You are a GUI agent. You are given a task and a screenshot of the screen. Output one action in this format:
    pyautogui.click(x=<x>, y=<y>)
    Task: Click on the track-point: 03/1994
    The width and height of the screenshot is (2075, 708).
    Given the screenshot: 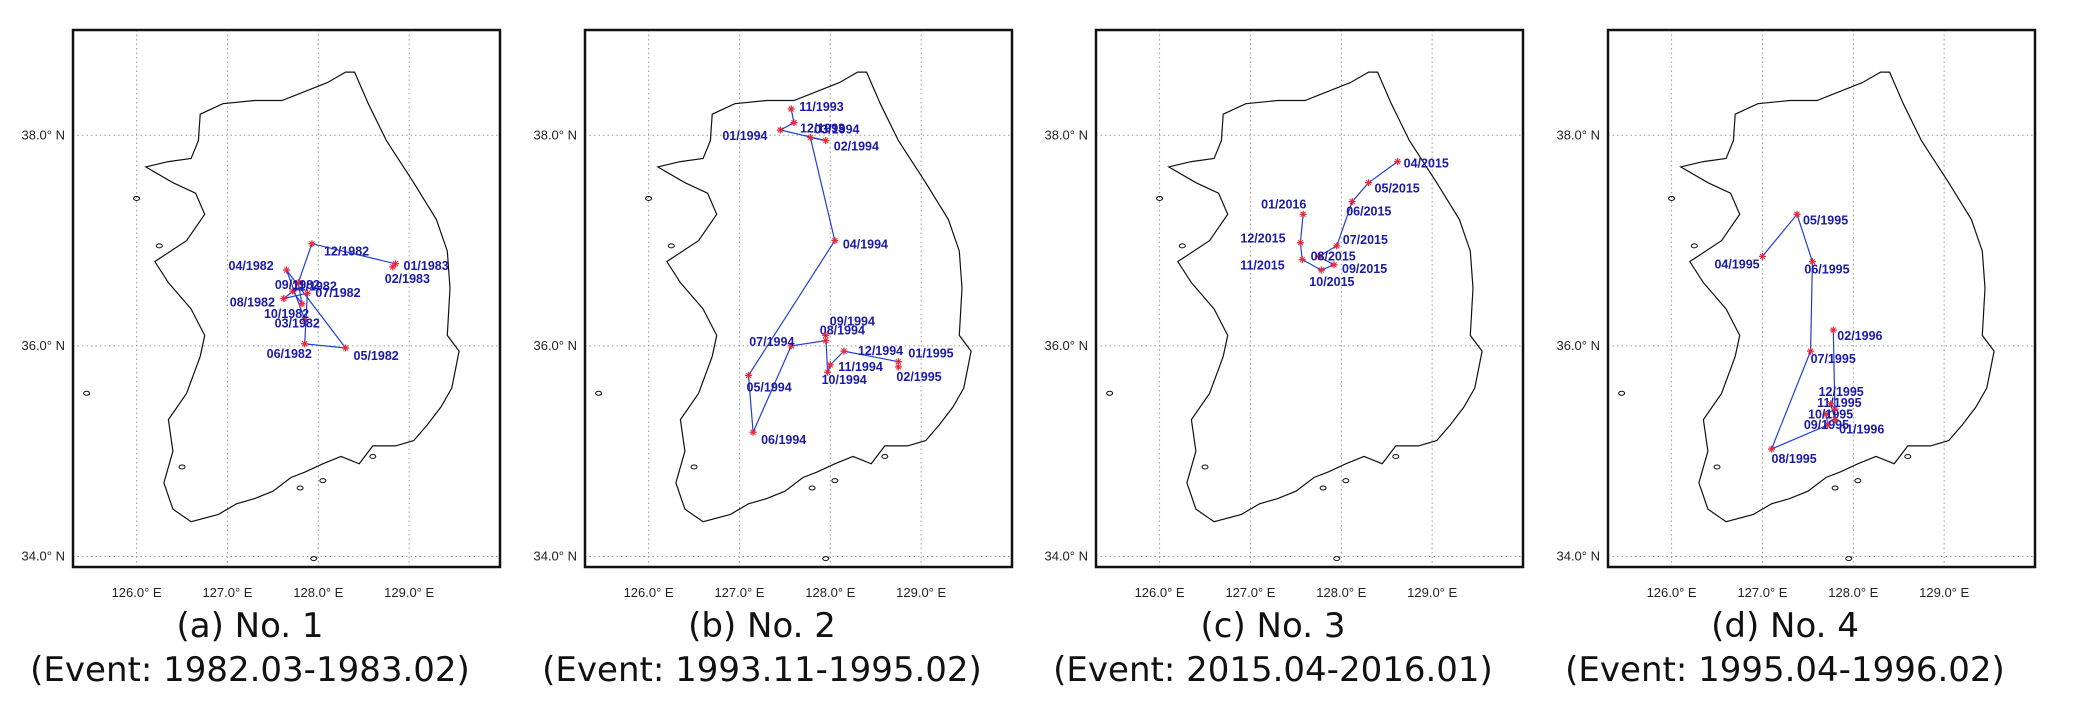 What is the action you would take?
    pyautogui.click(x=833, y=131)
    